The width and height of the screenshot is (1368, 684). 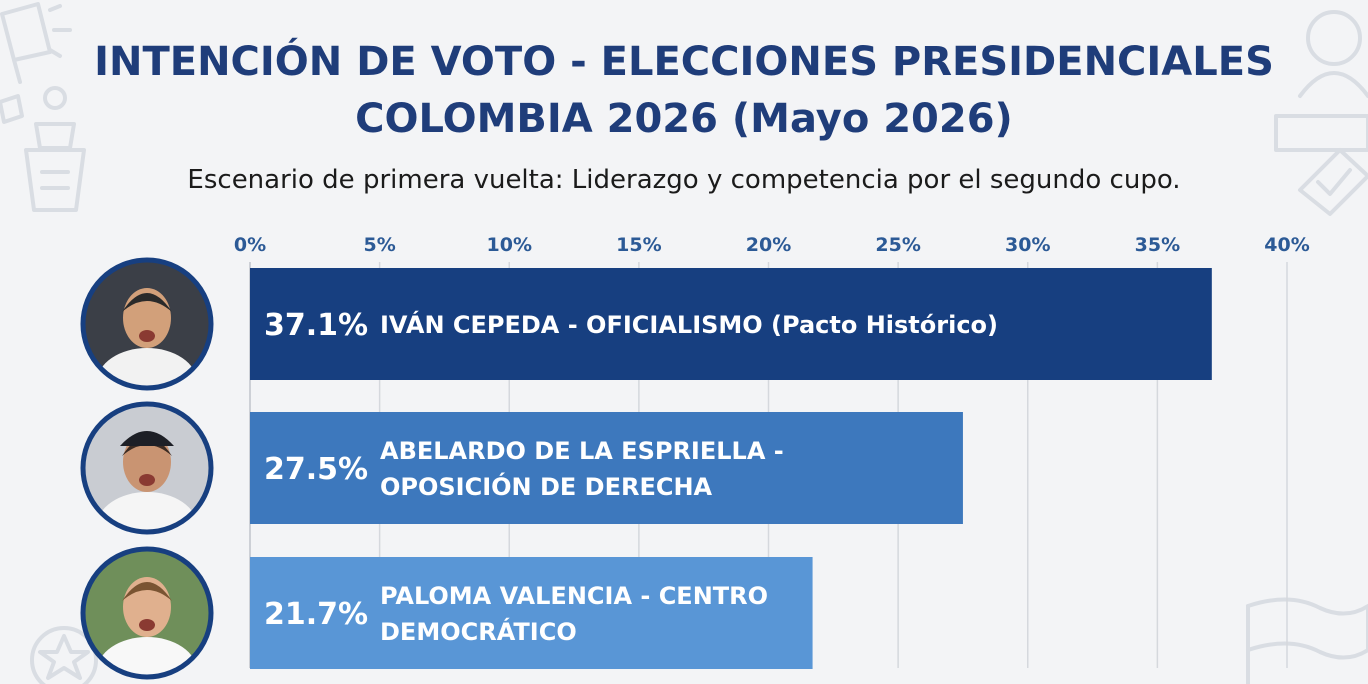 What do you see at coordinates (509, 245) in the screenshot?
I see `x-tick-label: 10%` at bounding box center [509, 245].